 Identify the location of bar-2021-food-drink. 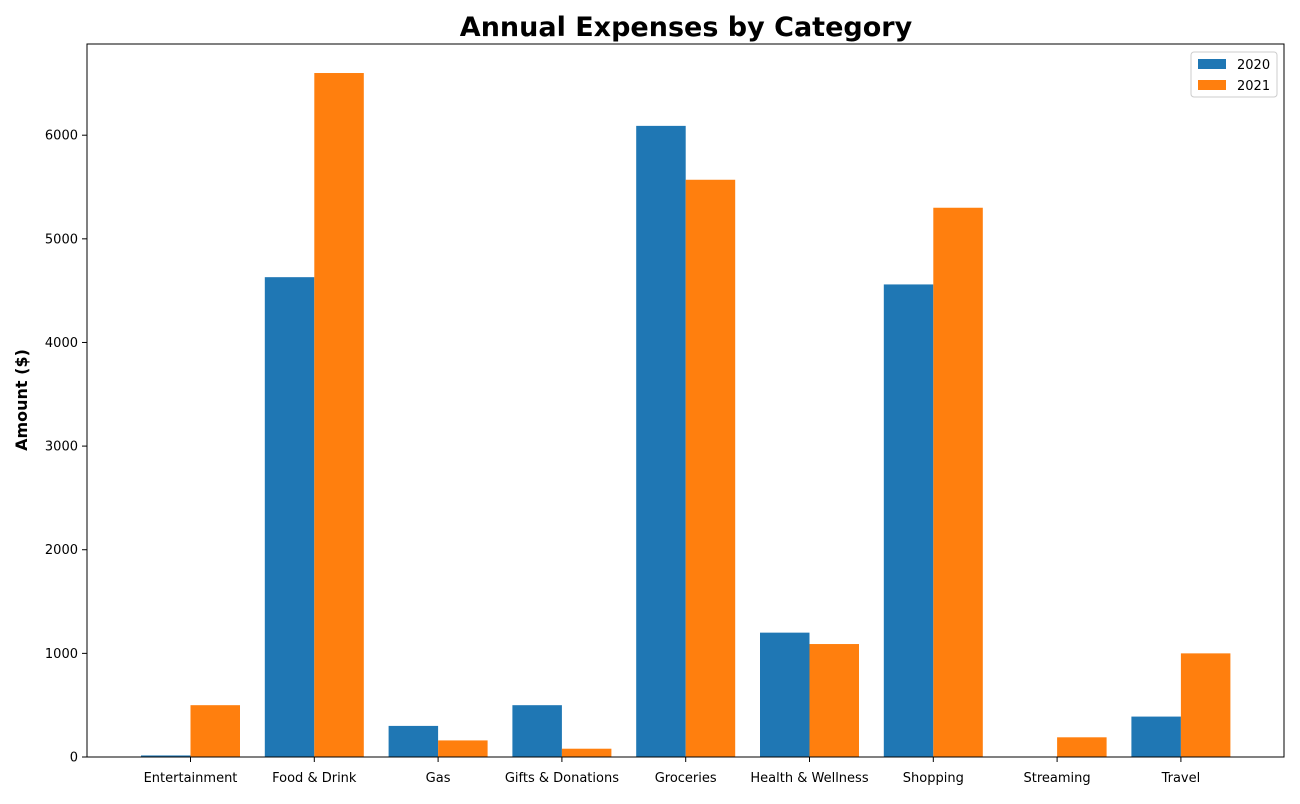
(339, 415).